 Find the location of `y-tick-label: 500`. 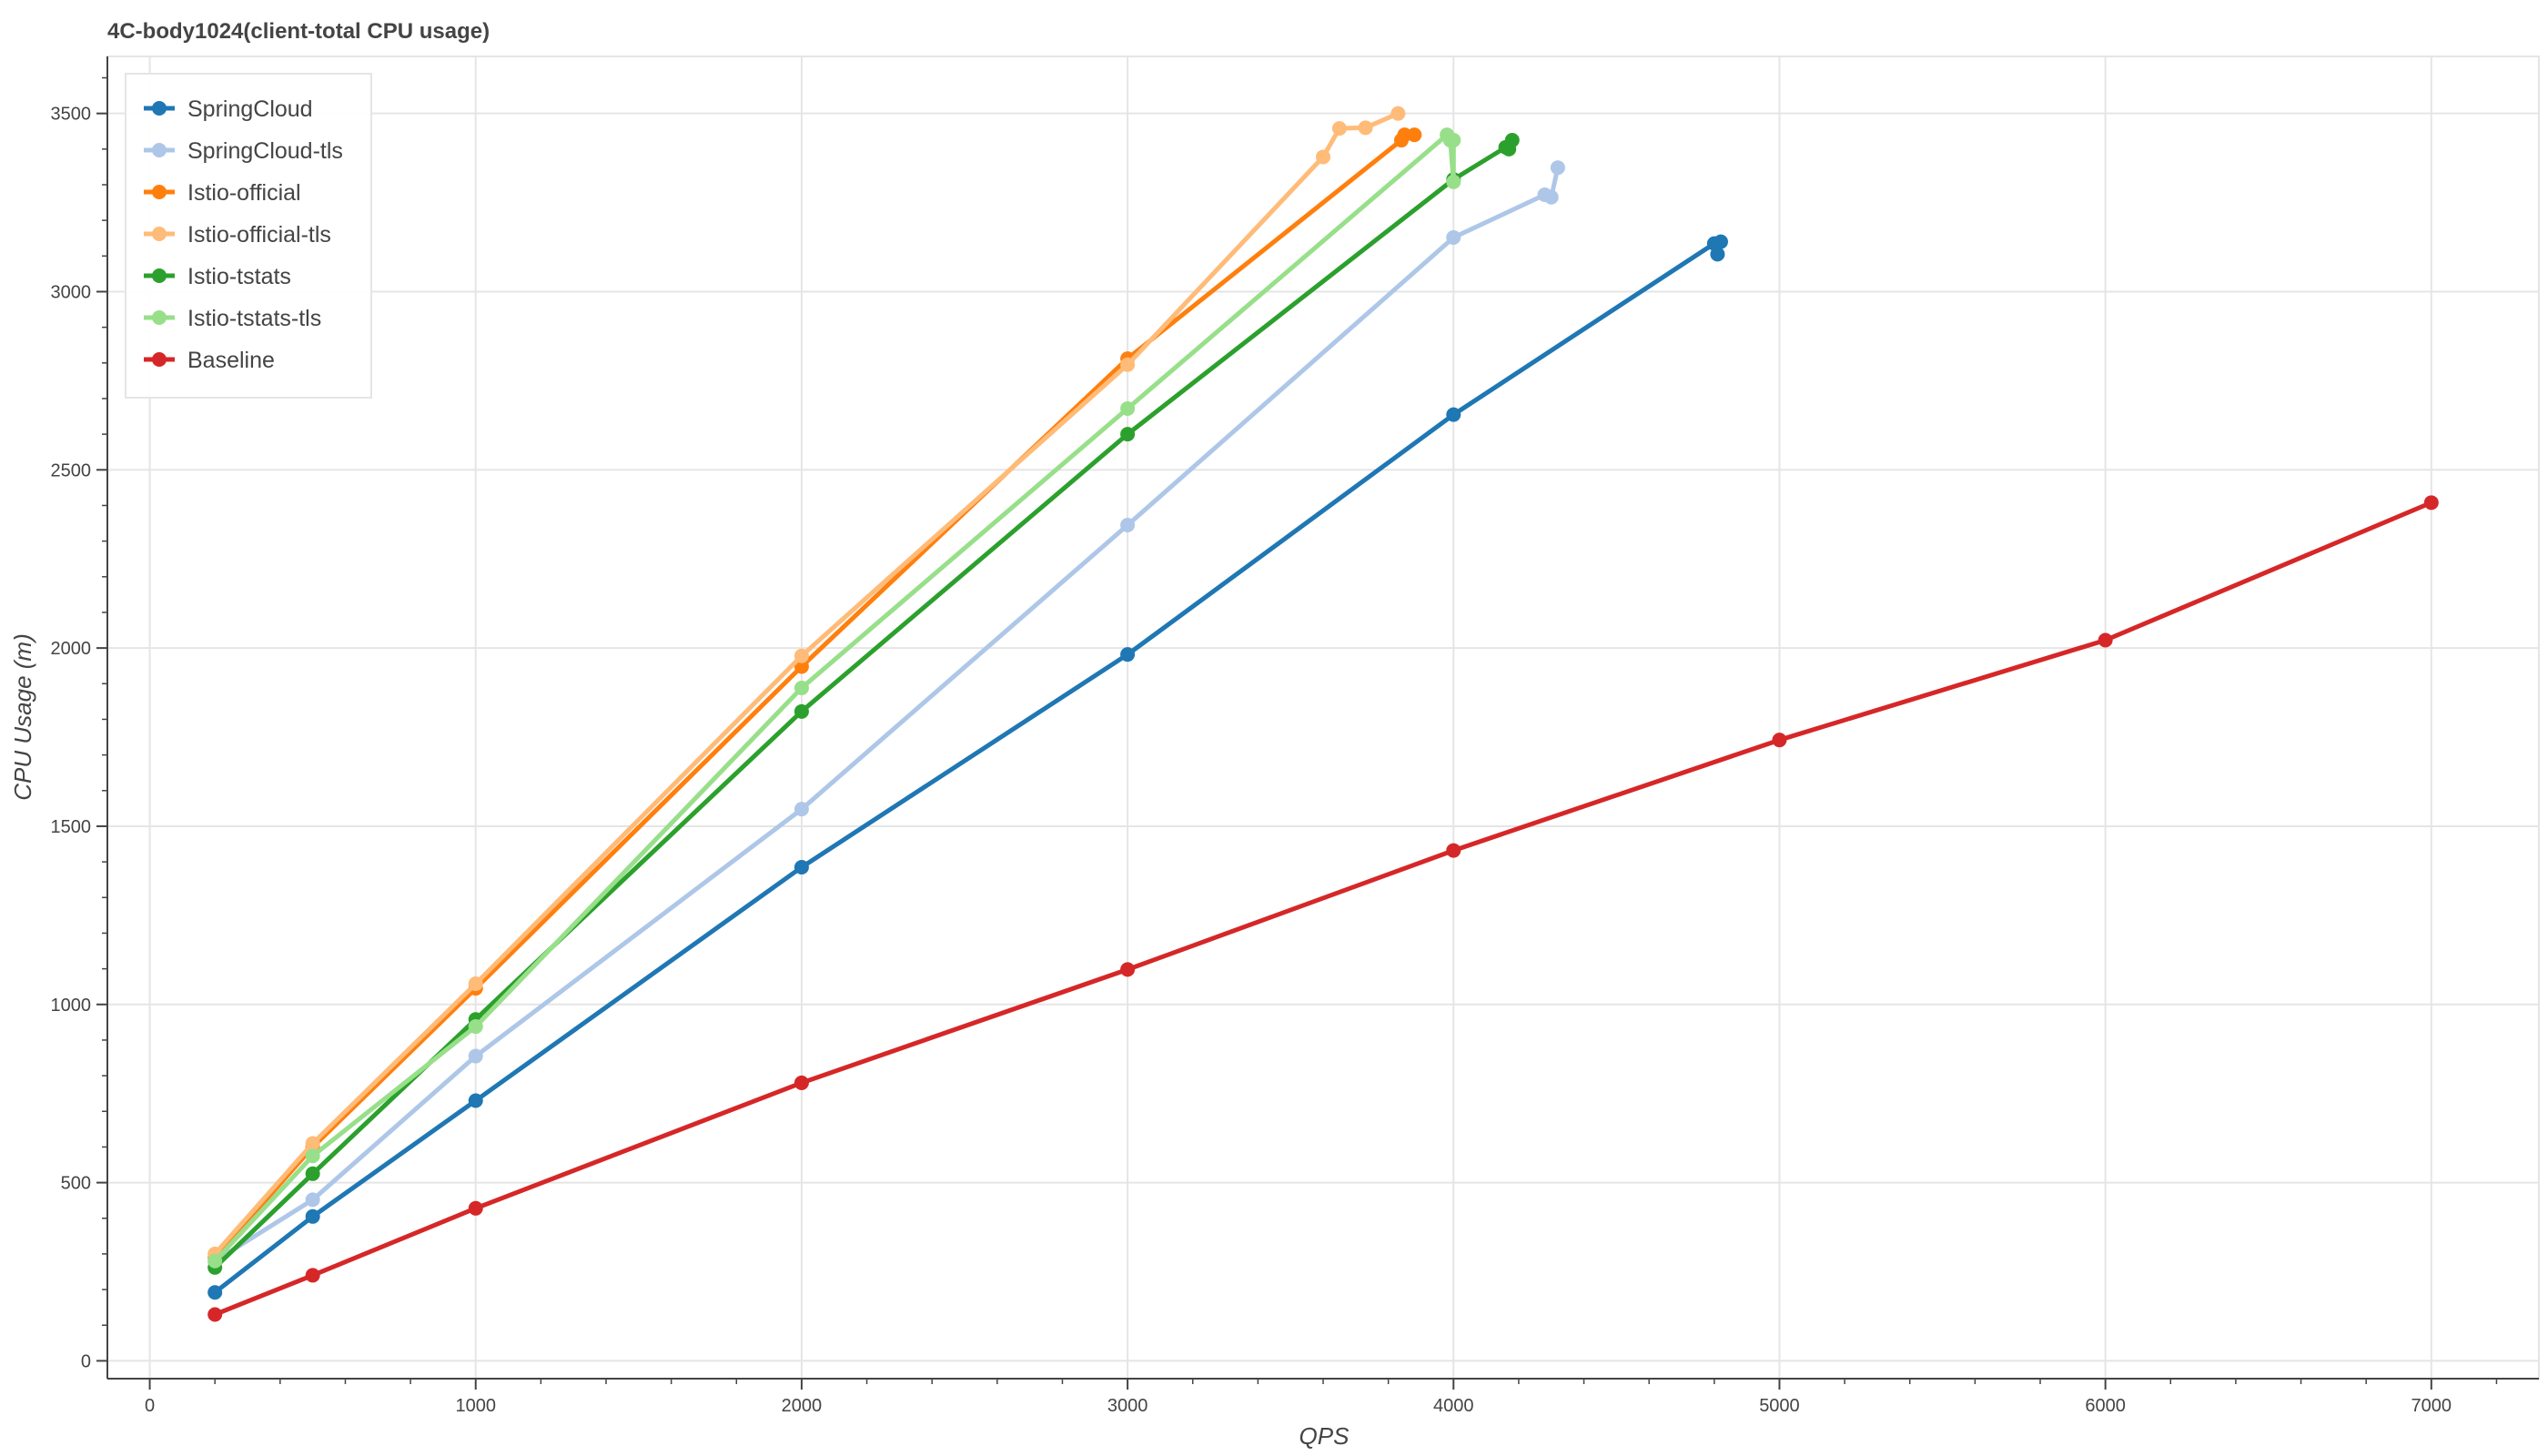

y-tick-label: 500 is located at coordinates (76, 1184).